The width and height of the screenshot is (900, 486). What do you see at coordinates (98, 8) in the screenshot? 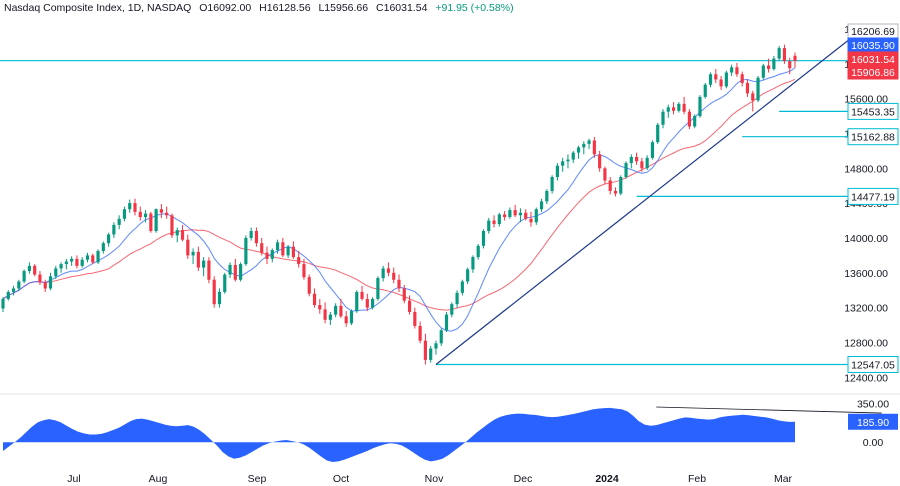
I see `symbol-label: Nasdaq Composite Index, 1D, NASDAQ` at bounding box center [98, 8].